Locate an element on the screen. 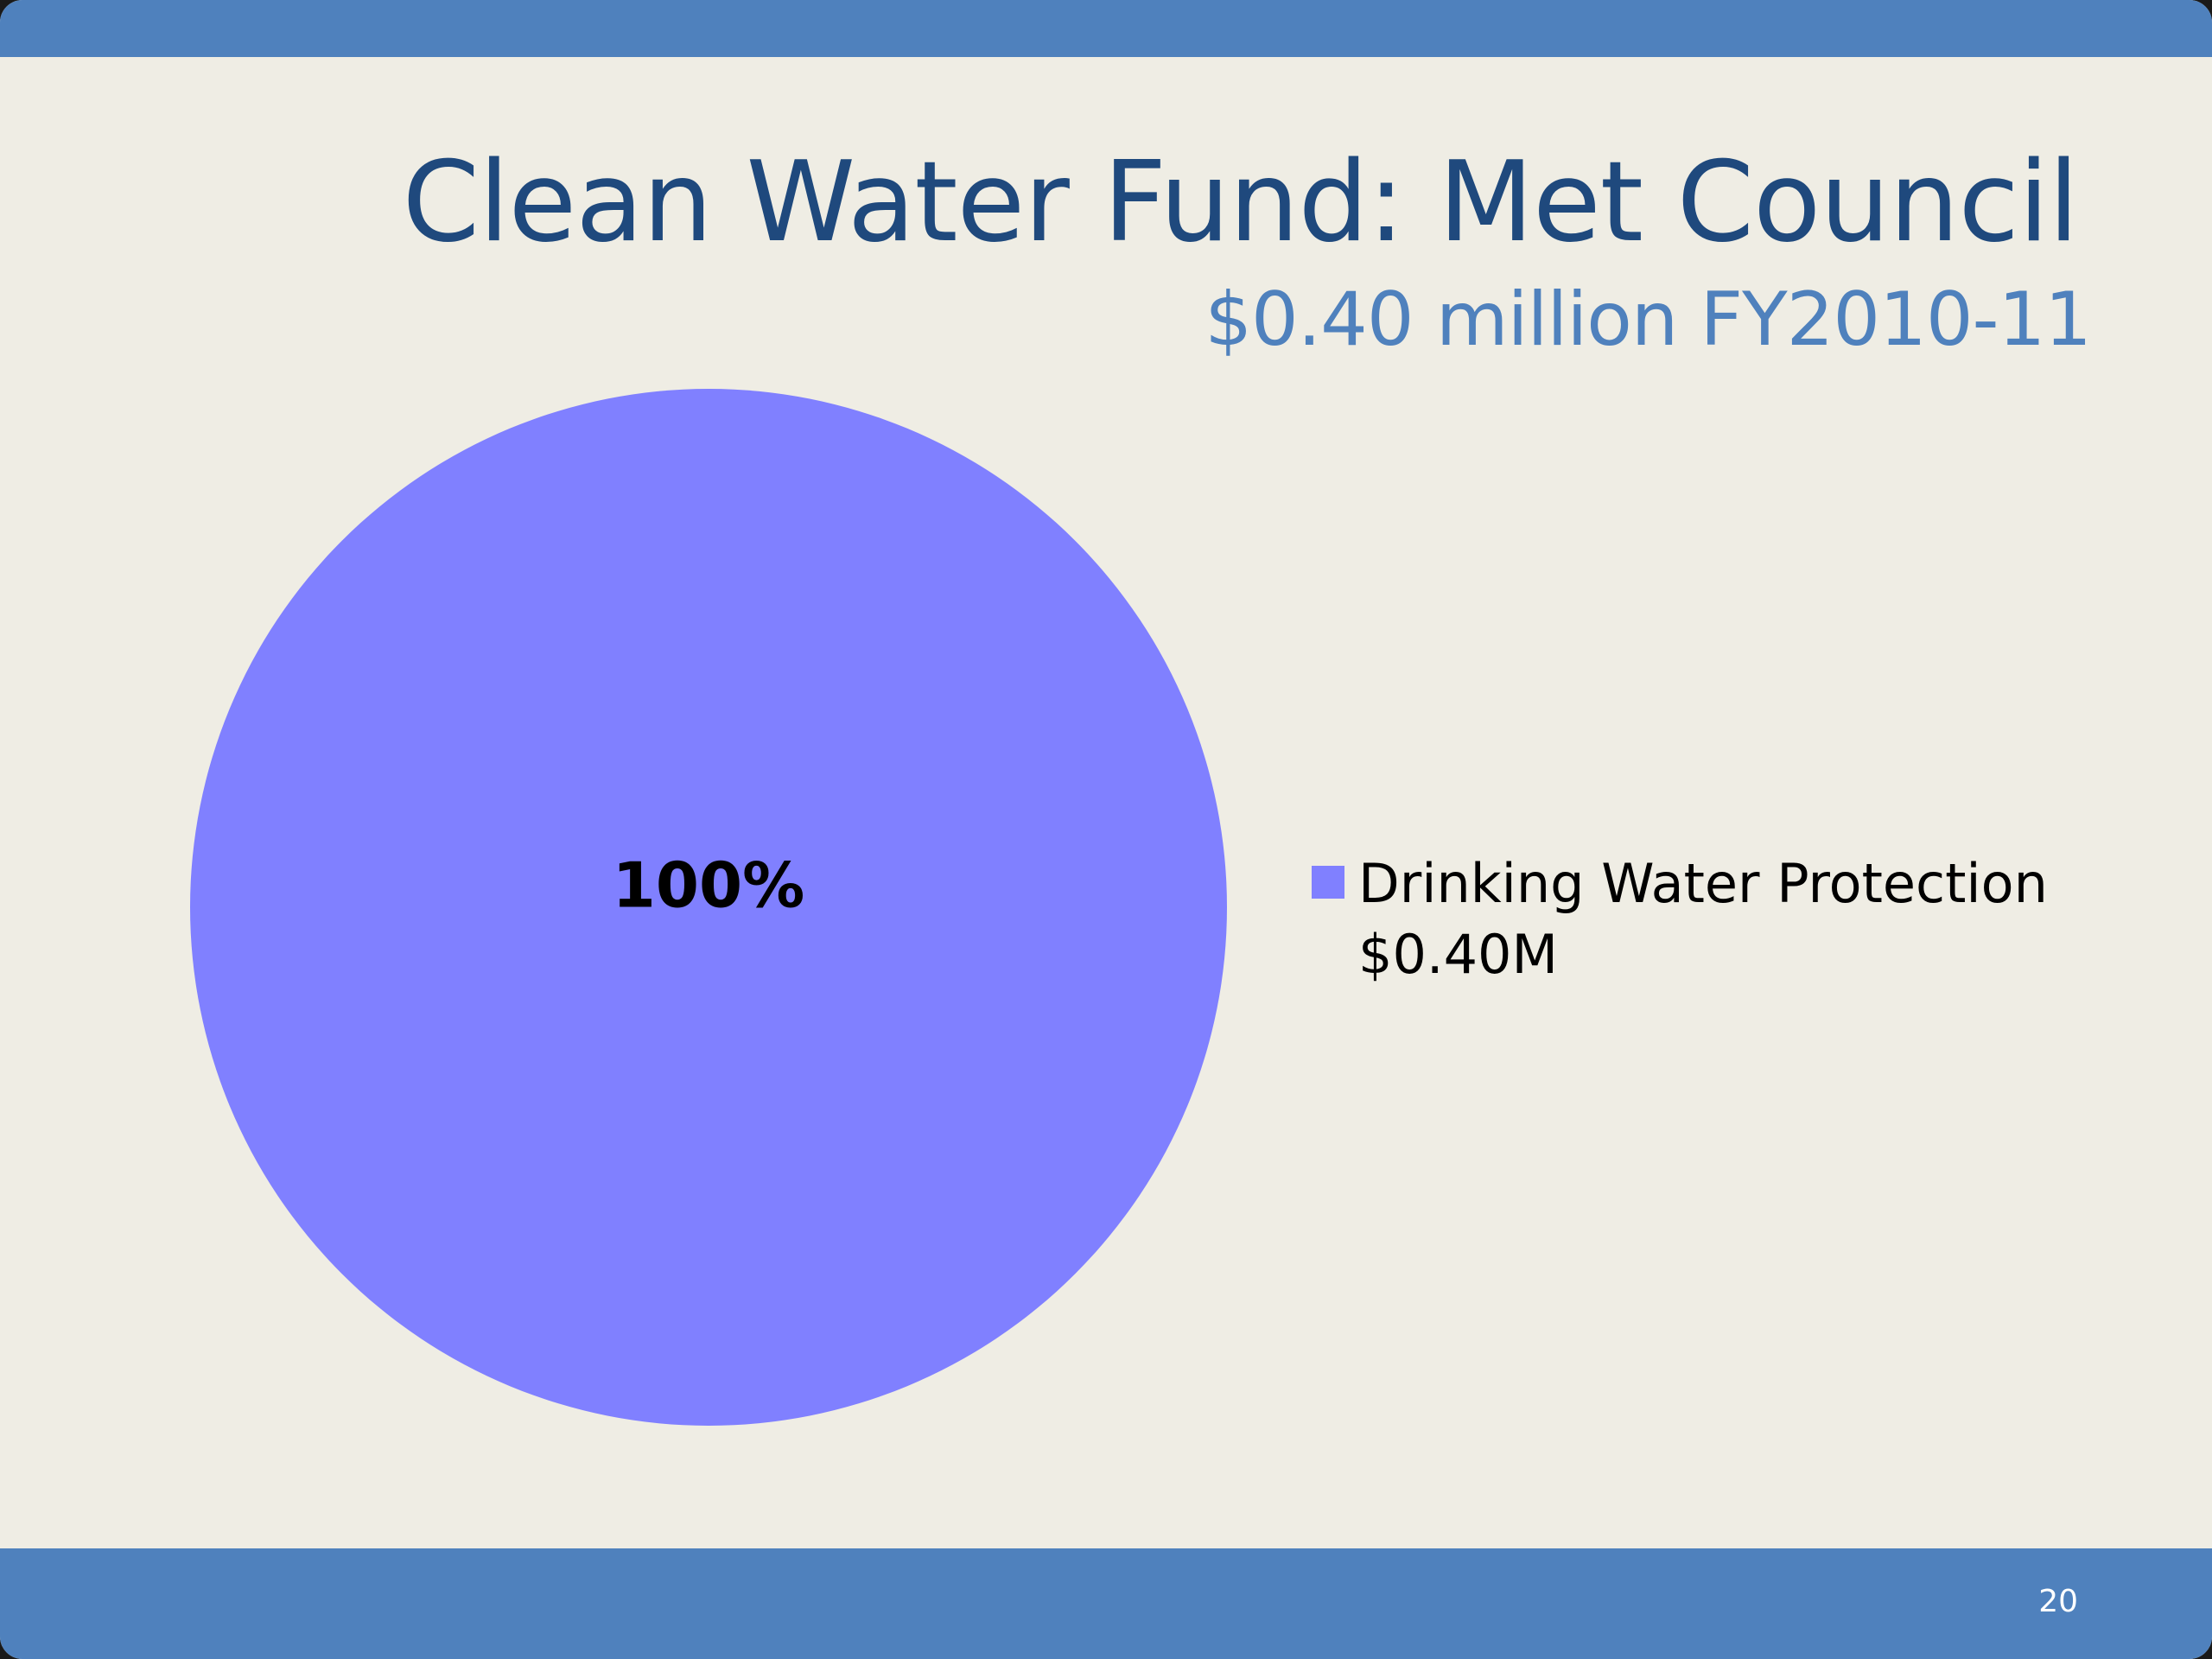 This screenshot has height=1659, width=2212. legend-value: $0.40M is located at coordinates (1458, 955).